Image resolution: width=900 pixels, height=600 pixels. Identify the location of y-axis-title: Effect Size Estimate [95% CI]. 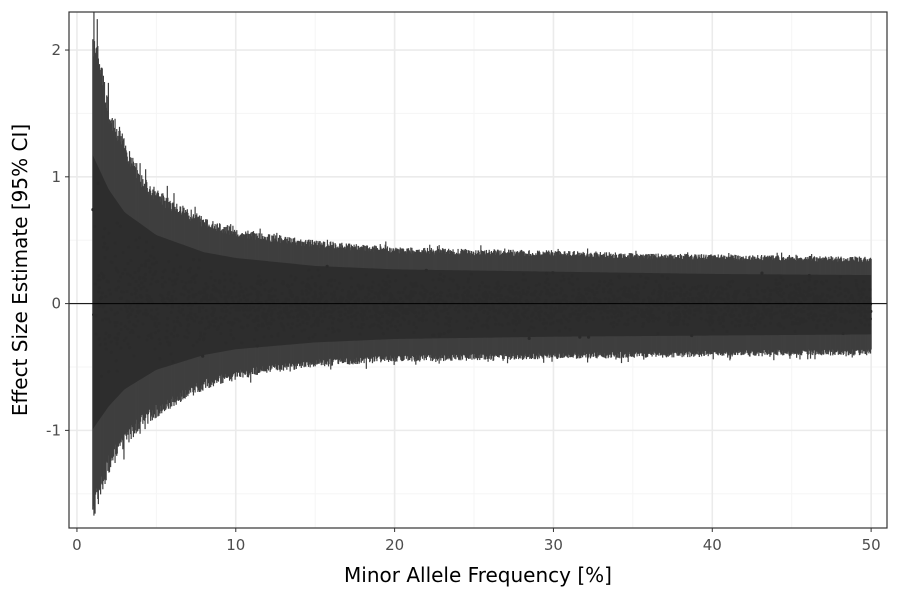
(20, 270).